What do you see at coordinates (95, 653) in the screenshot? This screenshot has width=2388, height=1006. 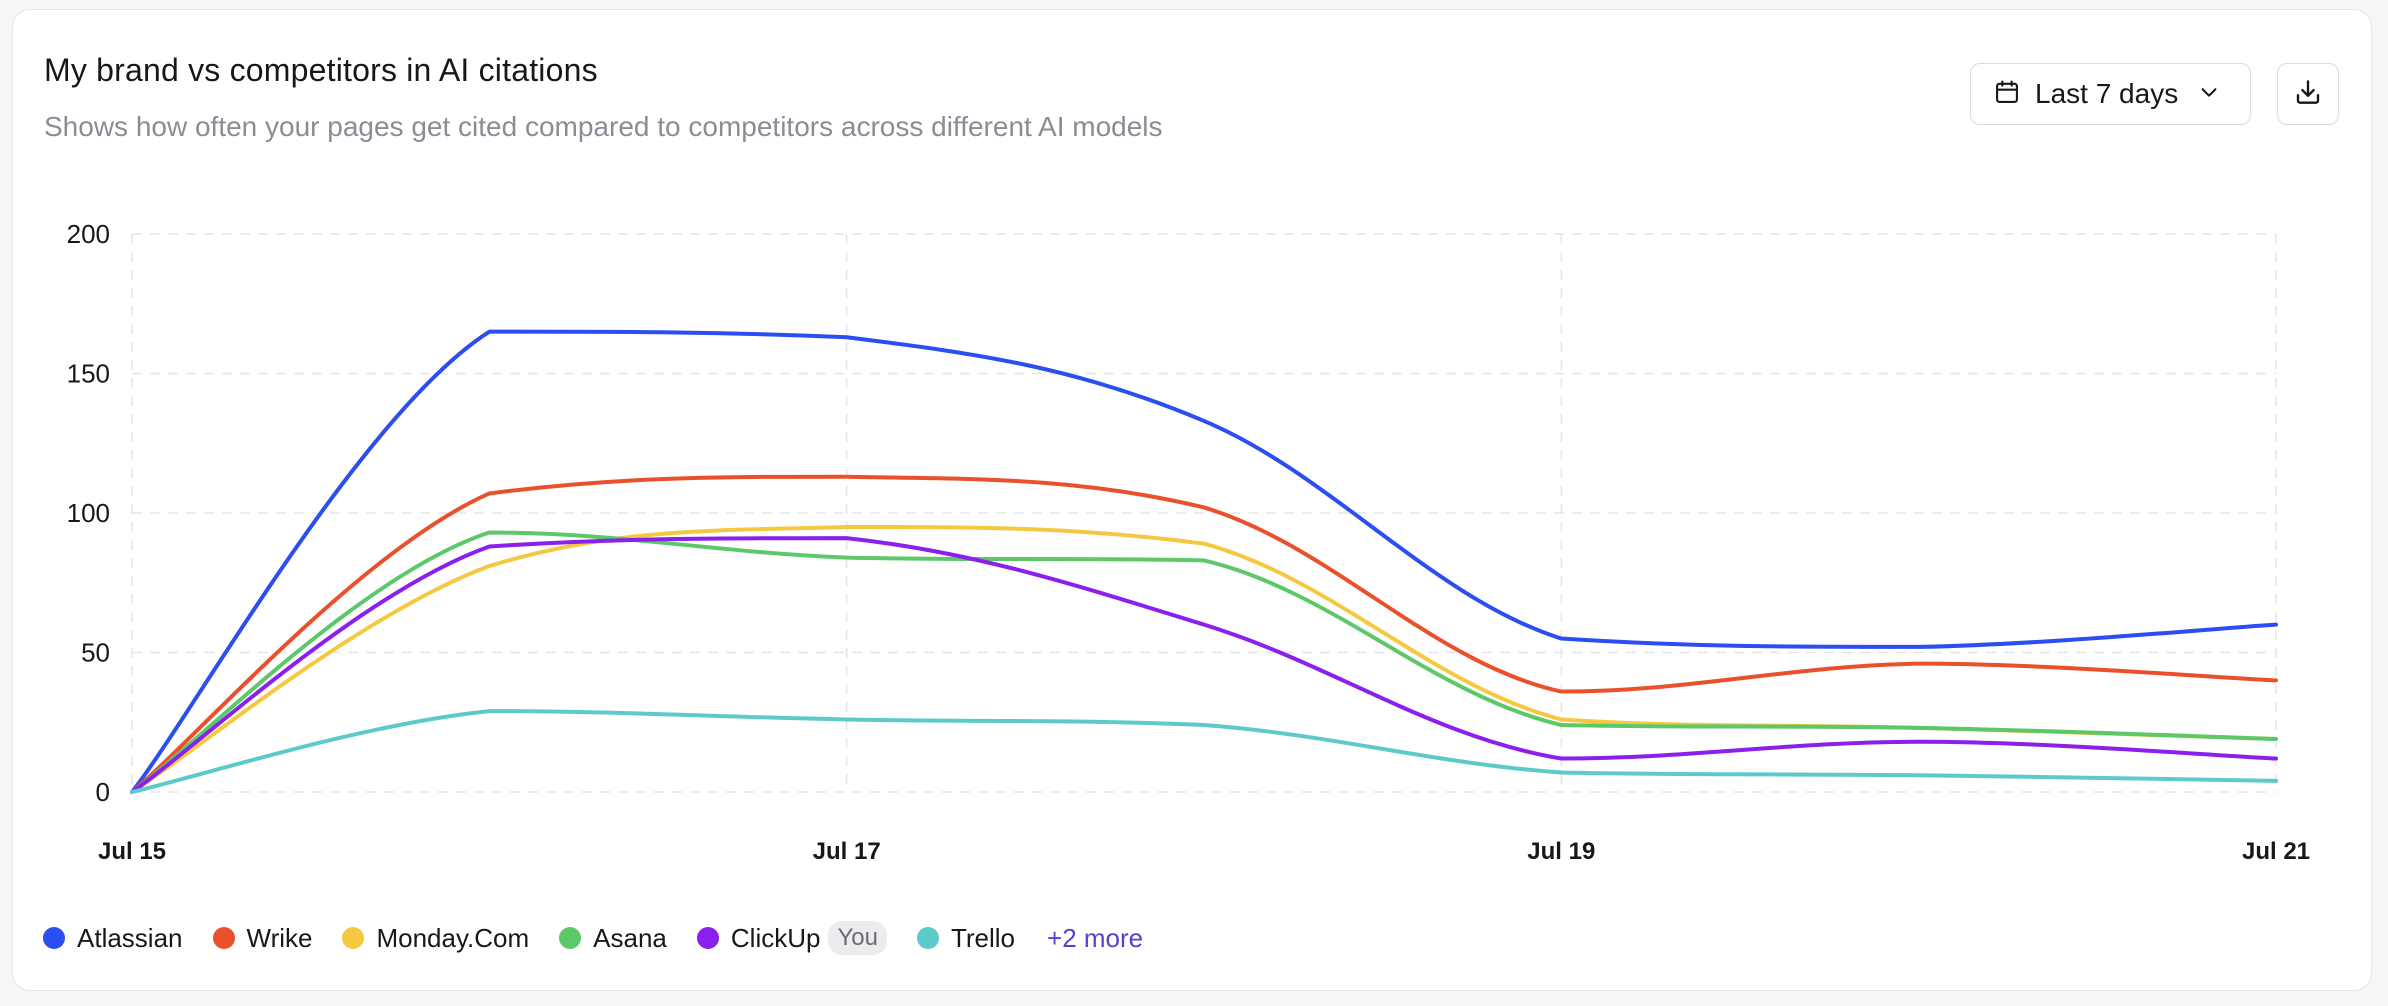 I see `y-tick-label: 50` at bounding box center [95, 653].